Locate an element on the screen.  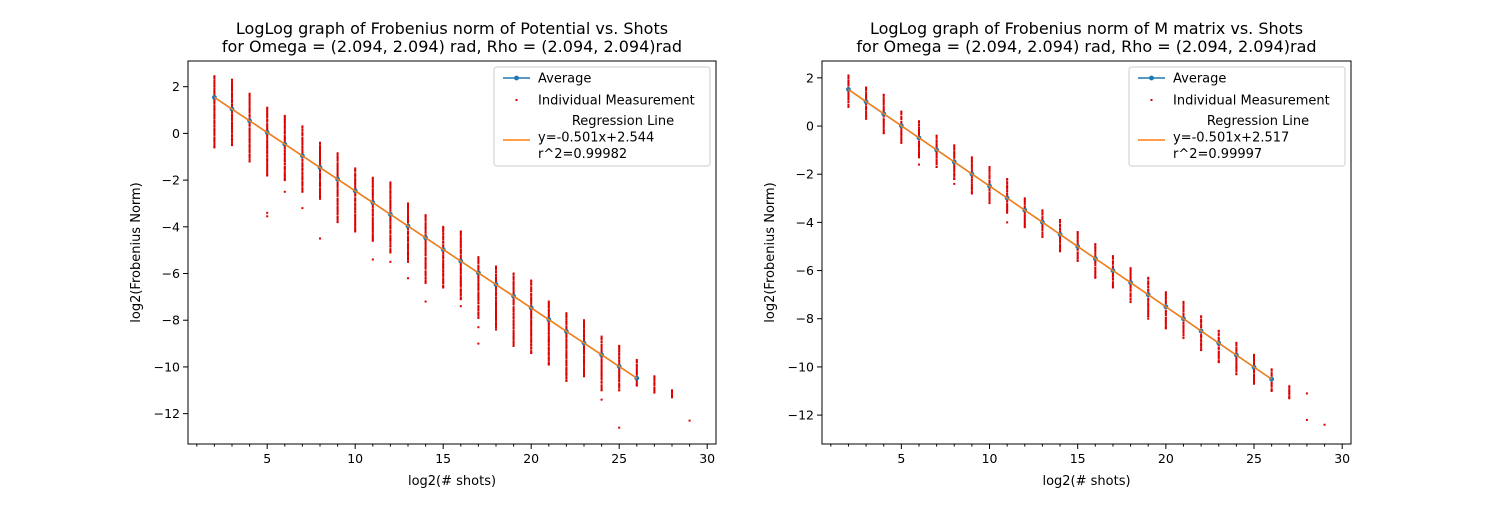
x-axis-label: log2(# shots) is located at coordinates (452, 481).